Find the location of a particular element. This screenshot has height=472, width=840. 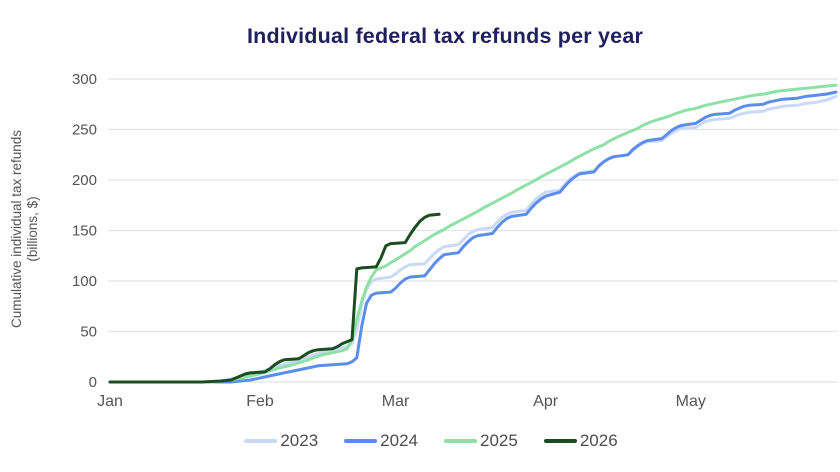

legend-item-2025: 2025 is located at coordinates (481, 441).